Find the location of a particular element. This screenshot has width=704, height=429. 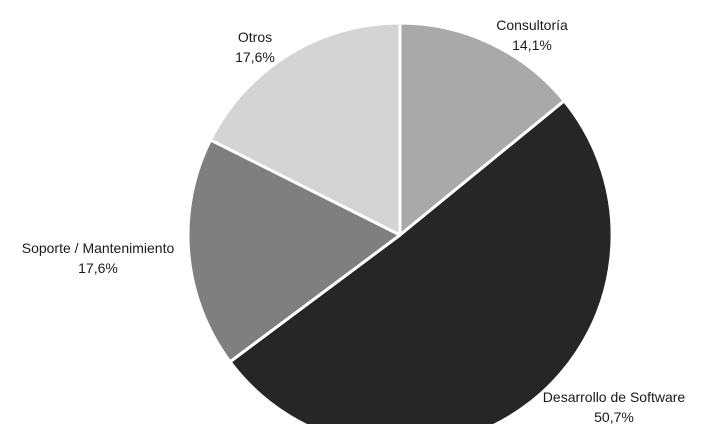

slice-value-desarrollo-de-software: 50,7% is located at coordinates (614, 416).